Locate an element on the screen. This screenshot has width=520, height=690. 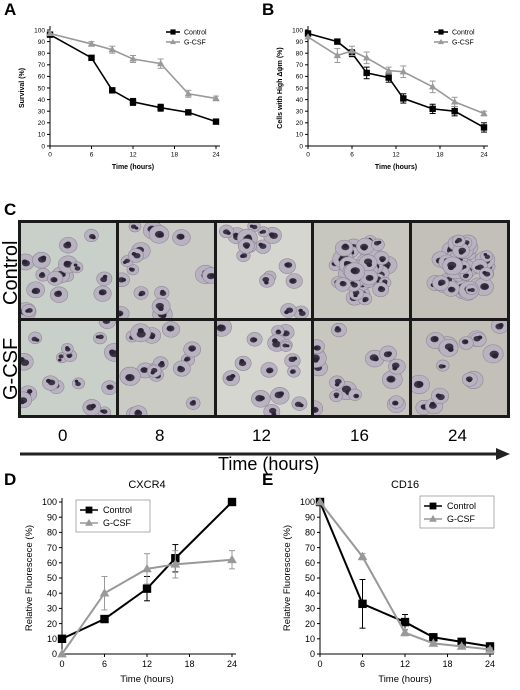
y-tick-label: 50 is located at coordinates (300, 88).